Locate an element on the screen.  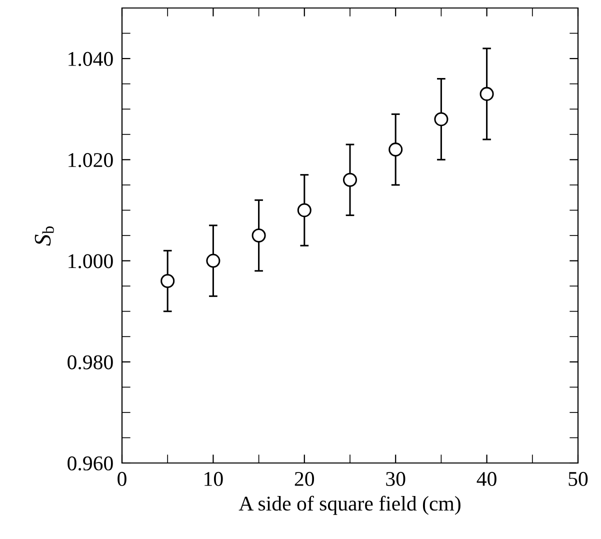
x-tick-label: 30 is located at coordinates (396, 479).